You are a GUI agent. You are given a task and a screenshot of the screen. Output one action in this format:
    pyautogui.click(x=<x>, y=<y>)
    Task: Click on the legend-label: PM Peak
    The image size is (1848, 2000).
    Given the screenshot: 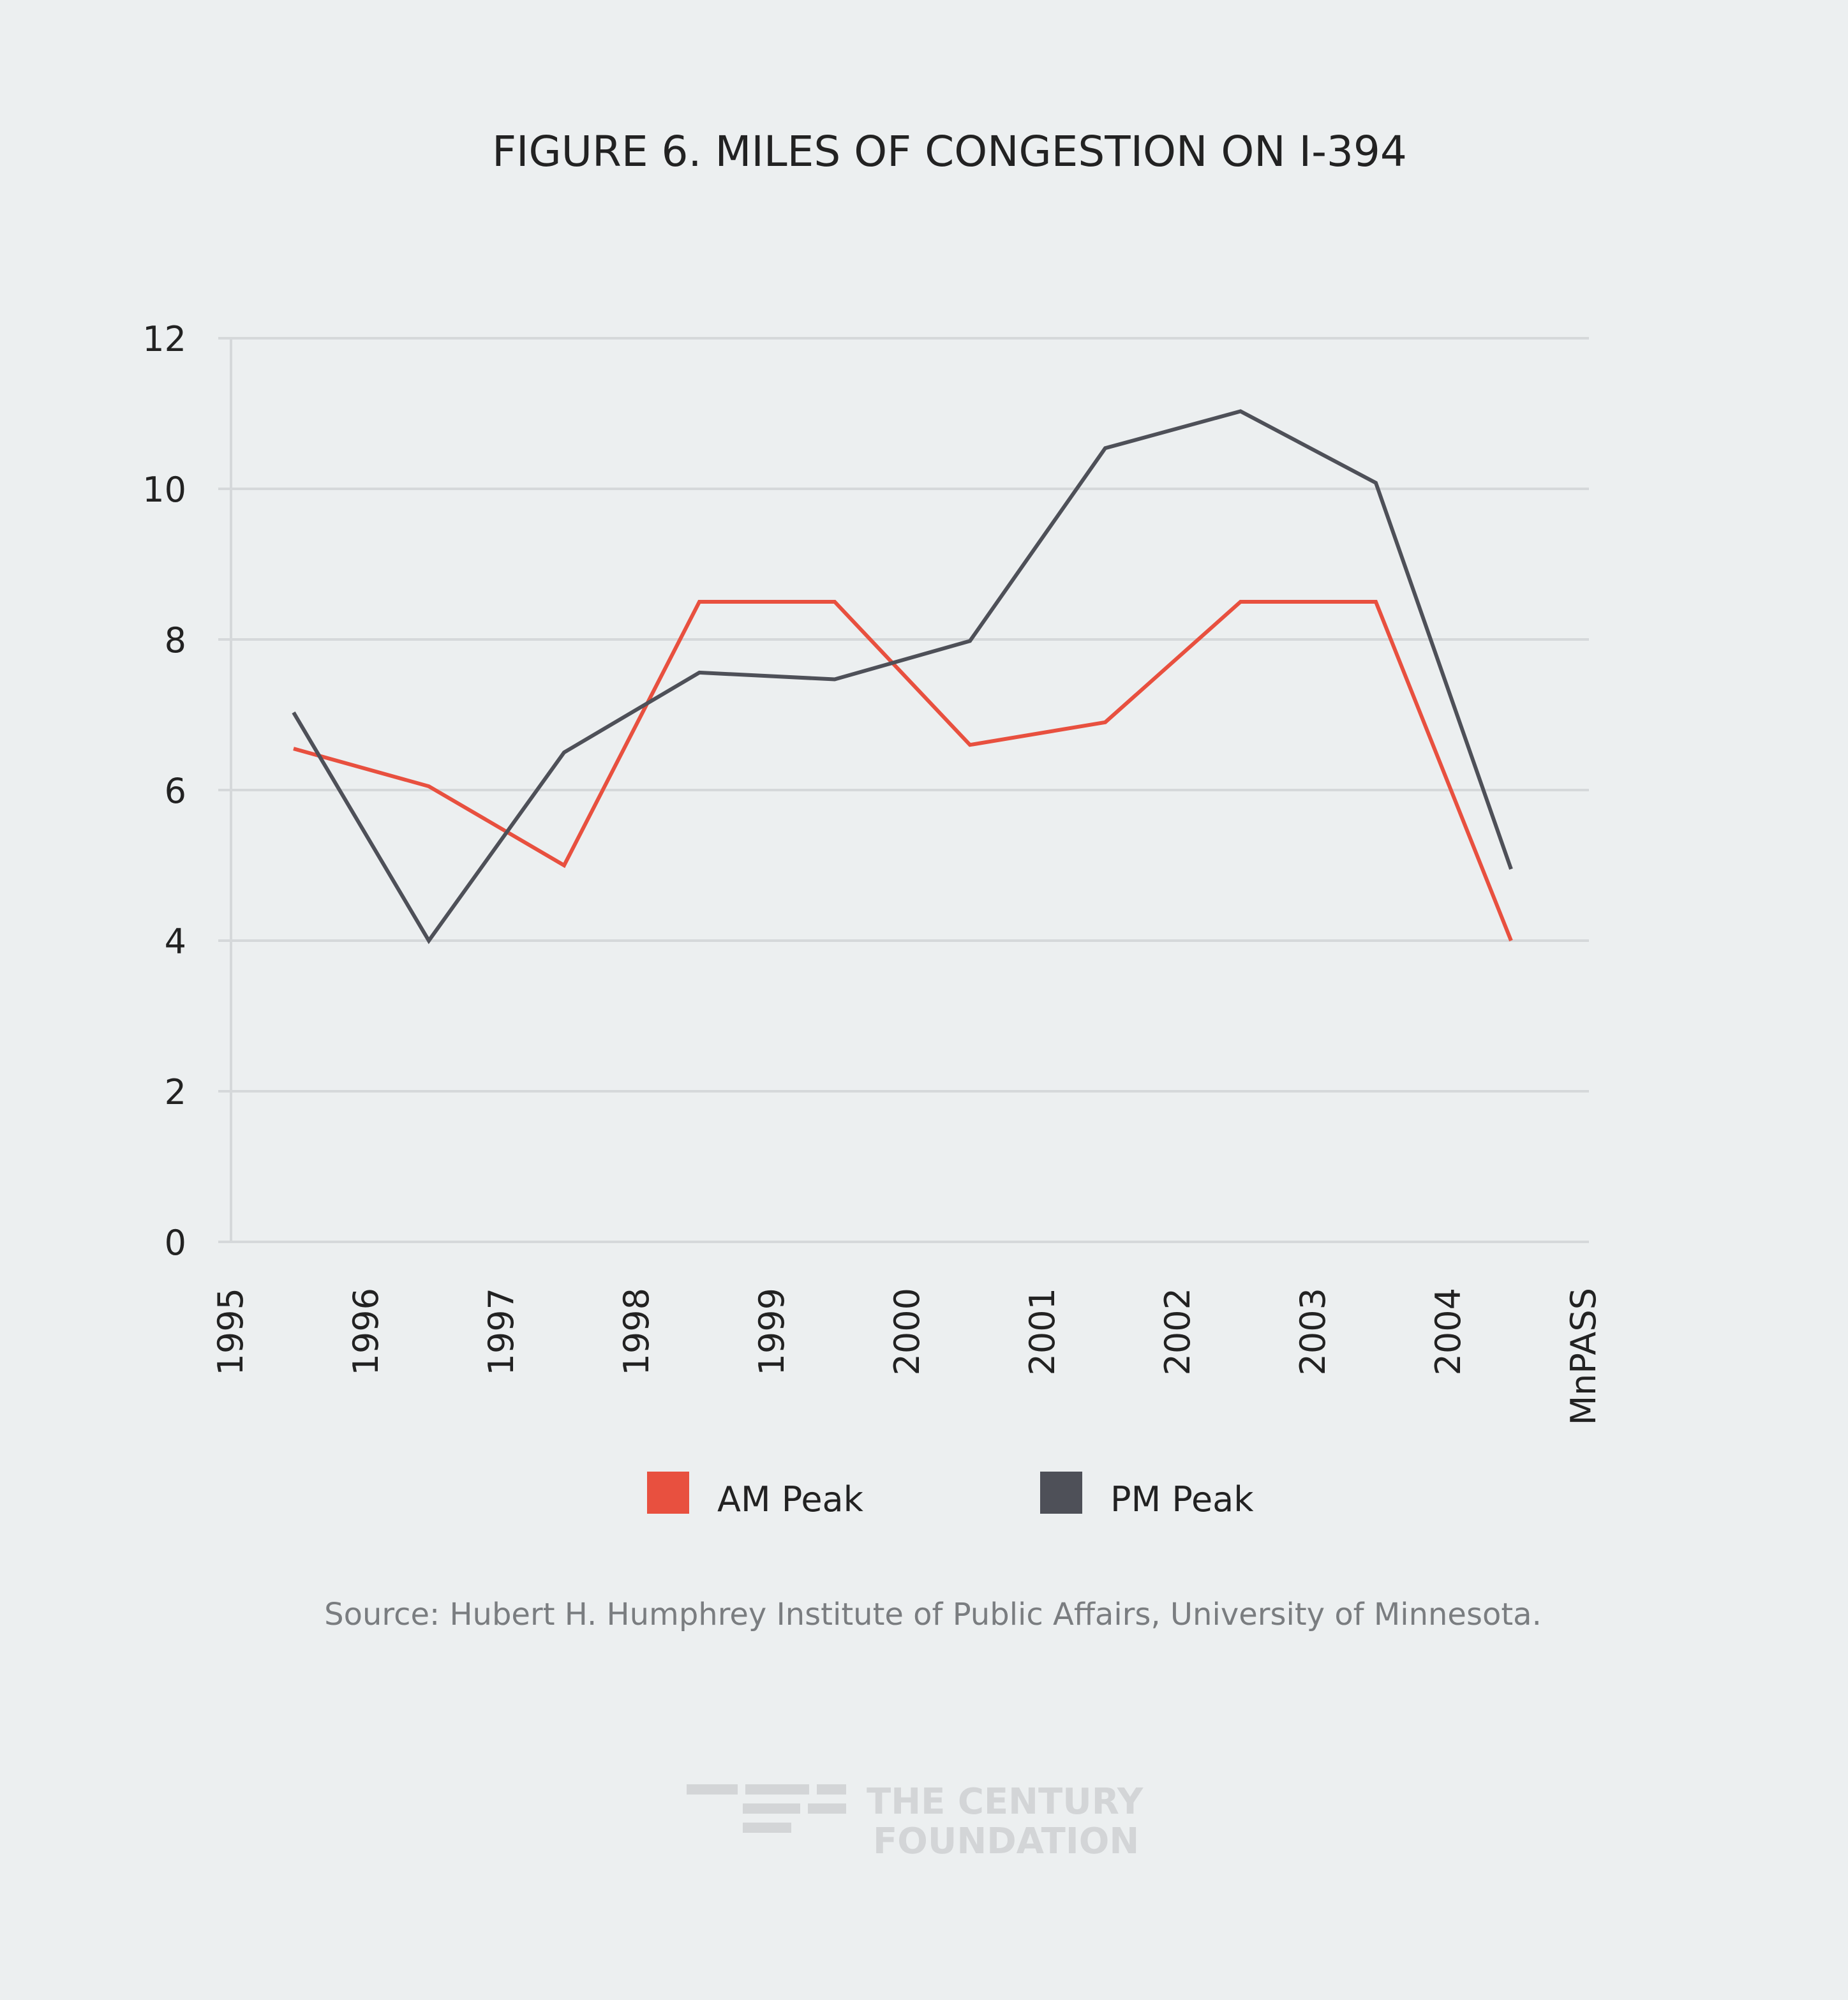 What is the action you would take?
    pyautogui.click(x=1182, y=1499)
    